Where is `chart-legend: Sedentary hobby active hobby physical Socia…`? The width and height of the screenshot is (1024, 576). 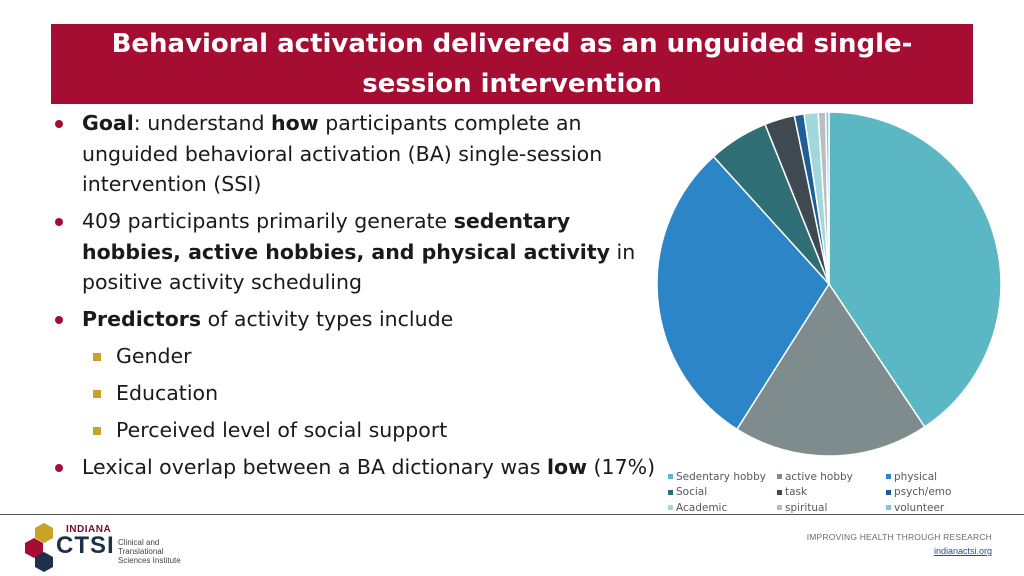 chart-legend: Sedentary hobby active hobby physical Socia… is located at coordinates (833, 492).